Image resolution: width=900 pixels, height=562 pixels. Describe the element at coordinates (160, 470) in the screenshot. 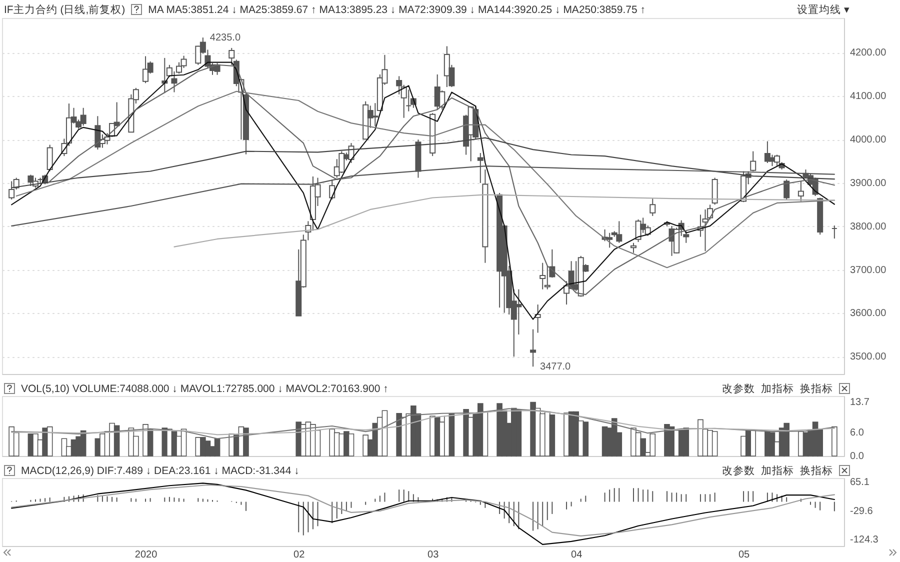

I see `chart-title: MACD(12,26,9) DIF:7.489 ↓ DEA:23.161 ↓ MACD:-31.344 ↓` at that location.